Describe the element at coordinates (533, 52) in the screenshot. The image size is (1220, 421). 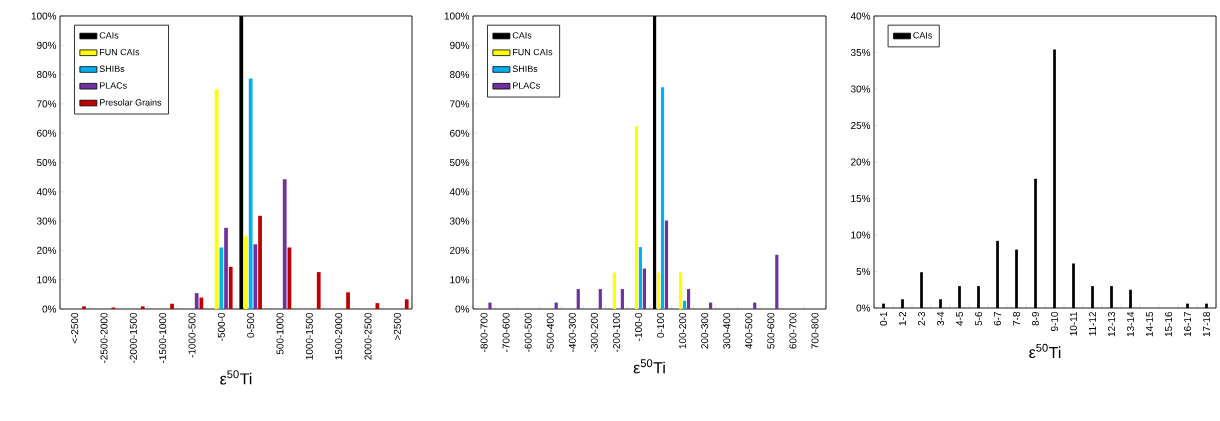
I see `legend-label: FUN CAIs` at that location.